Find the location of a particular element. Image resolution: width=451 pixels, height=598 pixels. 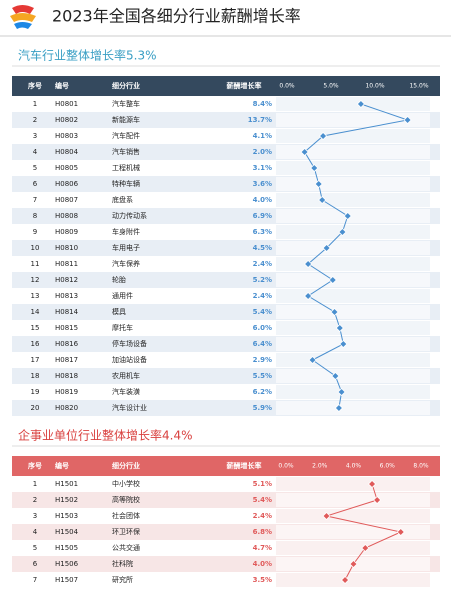

row-code: H0816 is located at coordinates (67, 344).